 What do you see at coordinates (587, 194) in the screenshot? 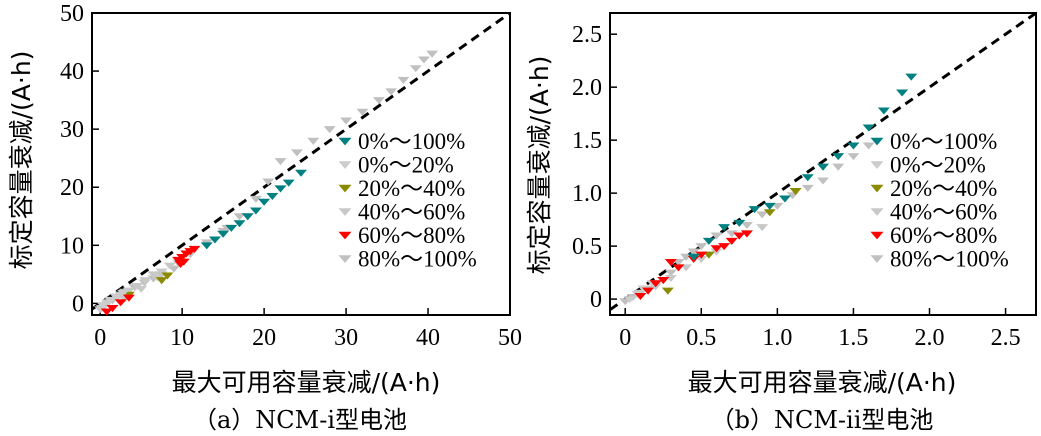
I see `panel-b-y-tick-label: 1.0` at bounding box center [587, 194].